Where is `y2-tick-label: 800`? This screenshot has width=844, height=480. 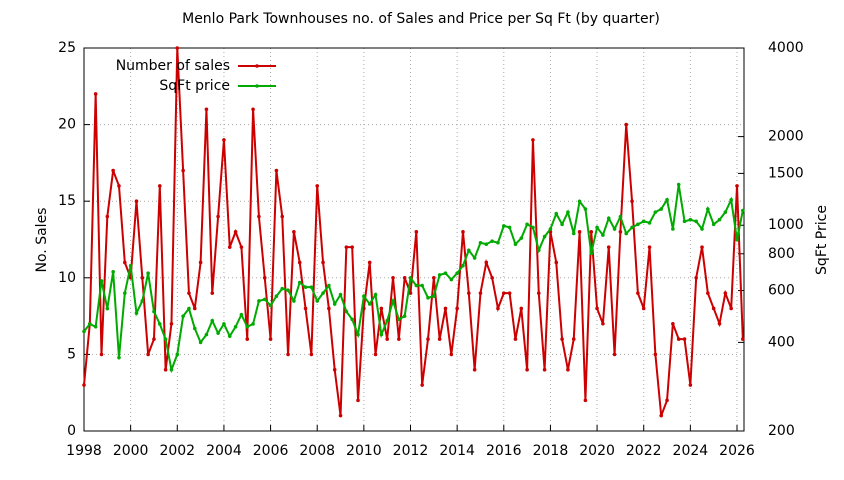
y2-tick-label: 800 is located at coordinates (781, 254).